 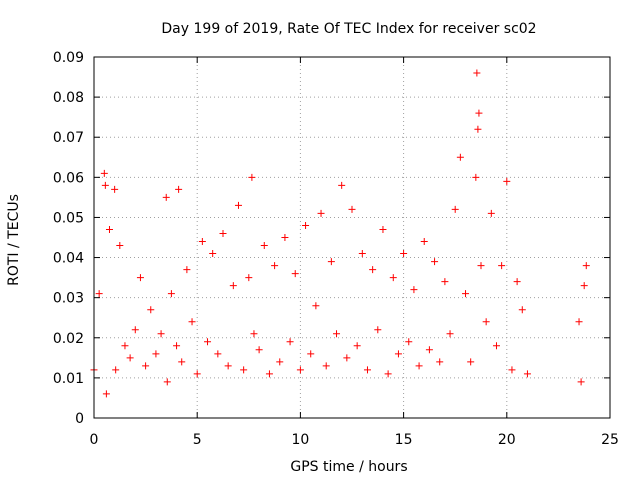 I want to click on y-tick-label: 0.02, so click(x=68, y=339).